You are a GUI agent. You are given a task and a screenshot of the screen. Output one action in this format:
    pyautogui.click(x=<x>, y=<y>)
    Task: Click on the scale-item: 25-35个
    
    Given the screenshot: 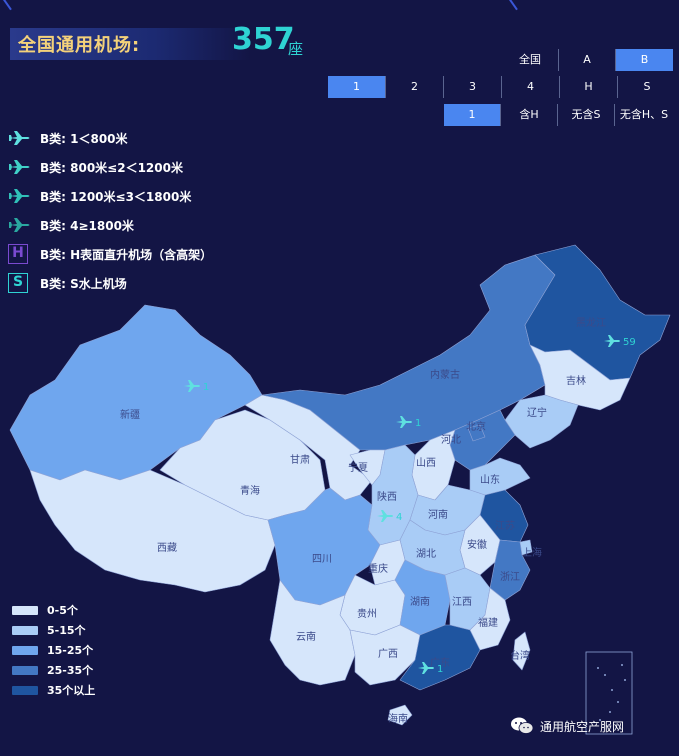 What is the action you would take?
    pyautogui.click(x=53, y=670)
    